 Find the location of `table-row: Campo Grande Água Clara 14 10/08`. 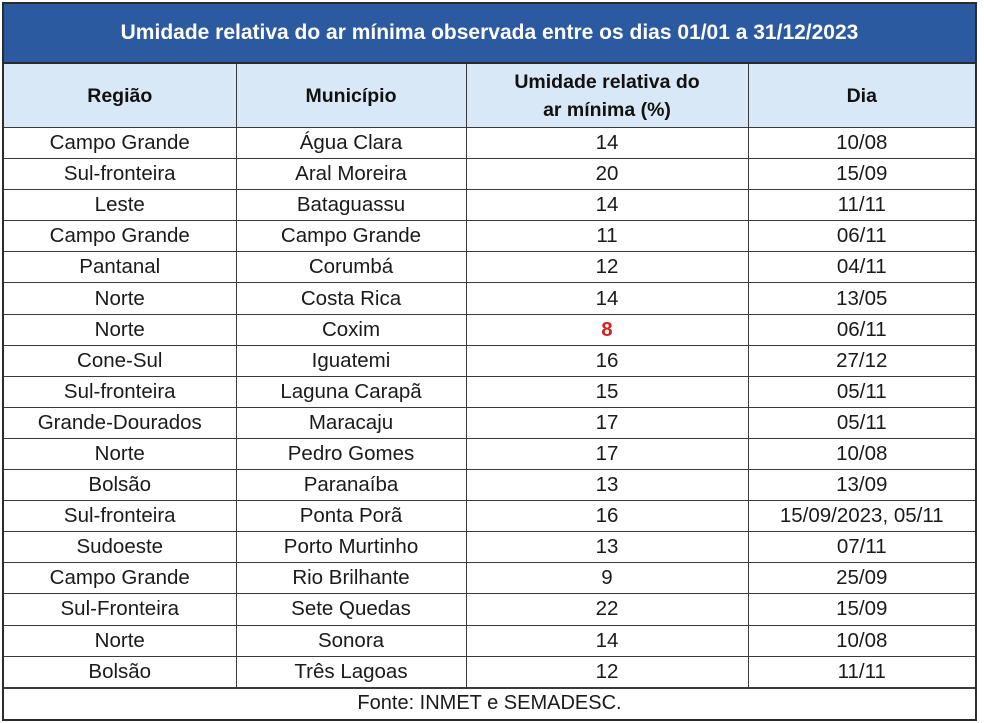

table-row: Campo Grande Água Clara 14 10/08 is located at coordinates (489, 143).